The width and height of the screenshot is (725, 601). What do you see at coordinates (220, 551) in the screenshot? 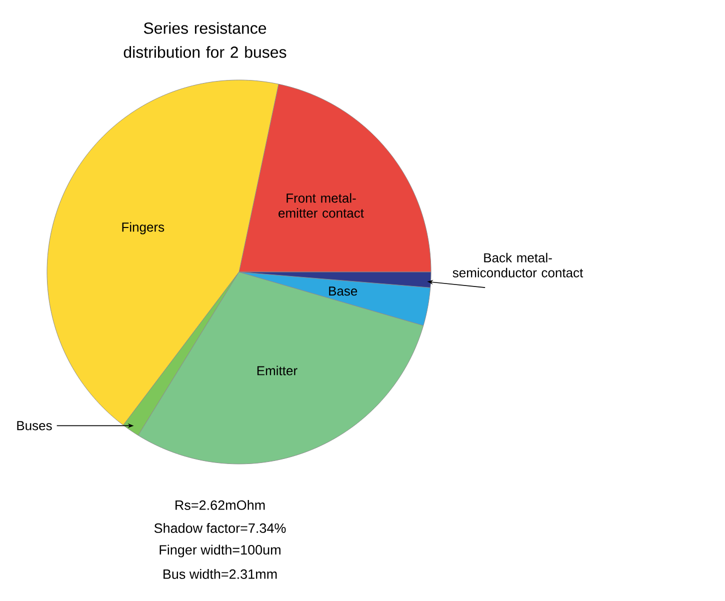
I see `text: Finger width=100um` at bounding box center [220, 551].